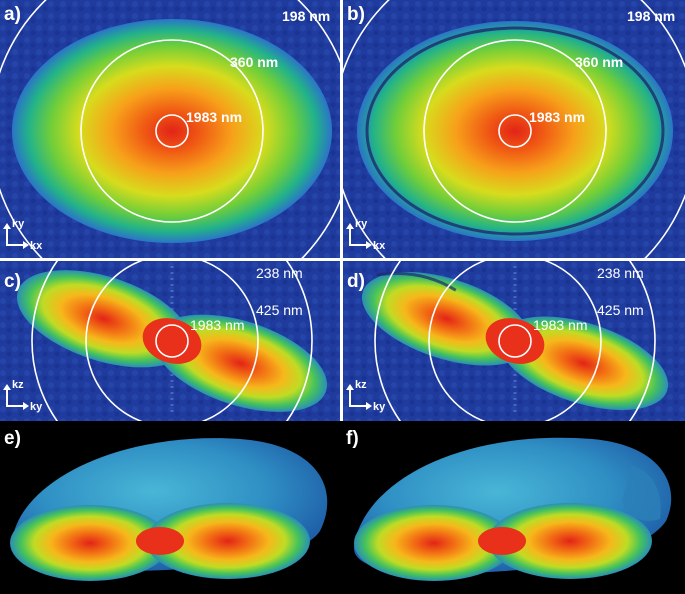  I want to click on panel-c: c) 238 nm 425 nm 1983 nm kz ky, so click(170, 341).